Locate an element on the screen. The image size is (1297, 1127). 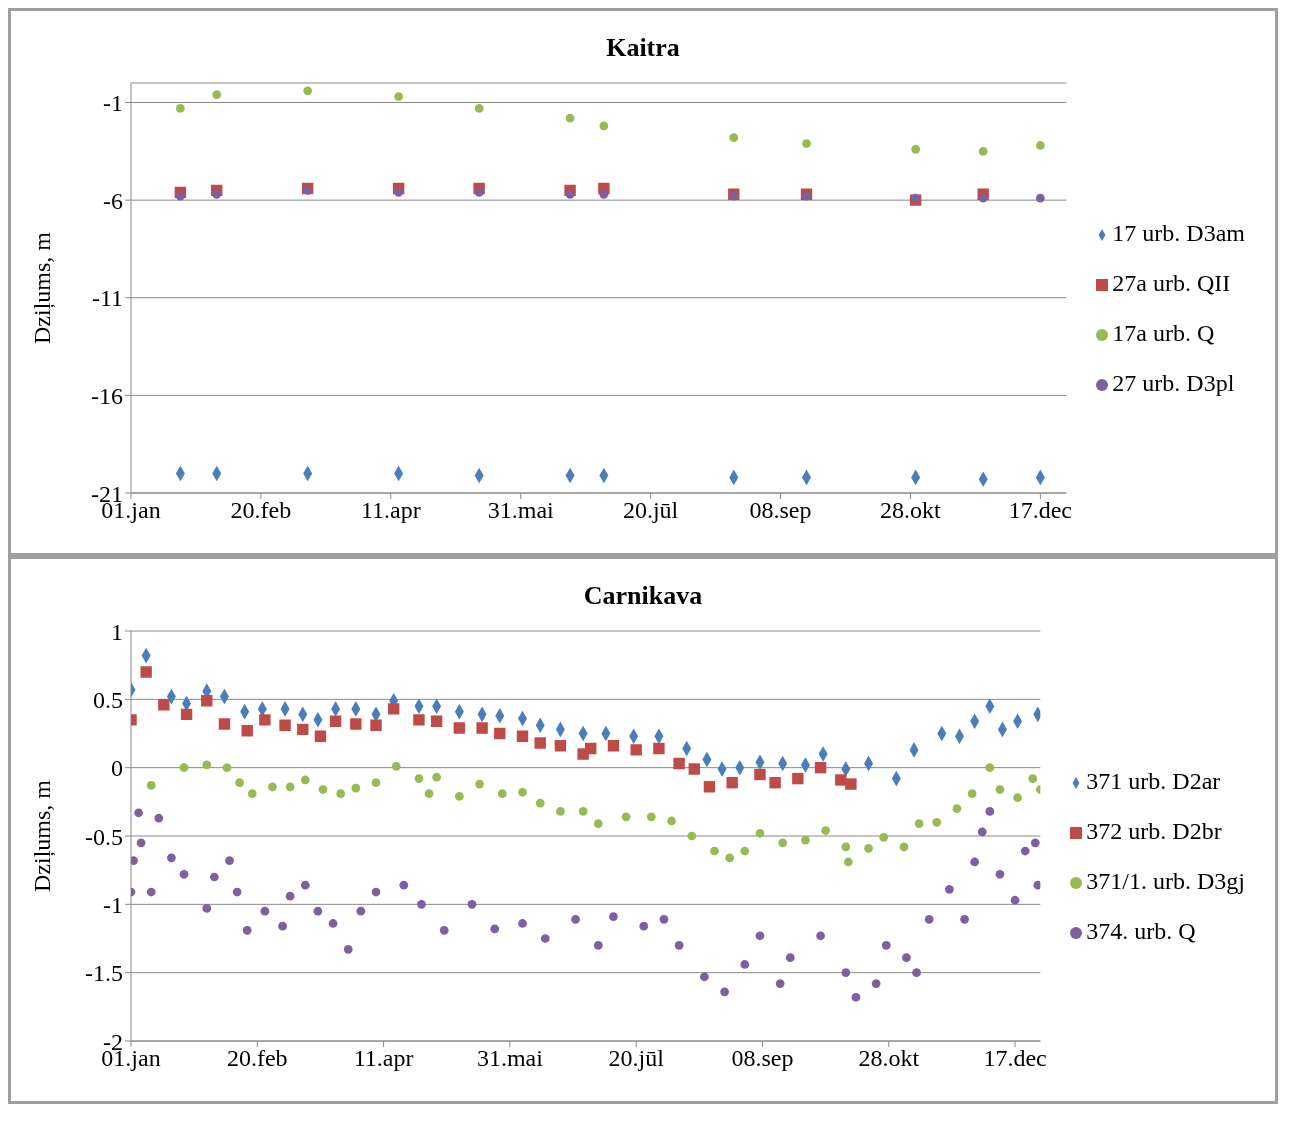
y-tick-label: -11 is located at coordinates (107, 298).